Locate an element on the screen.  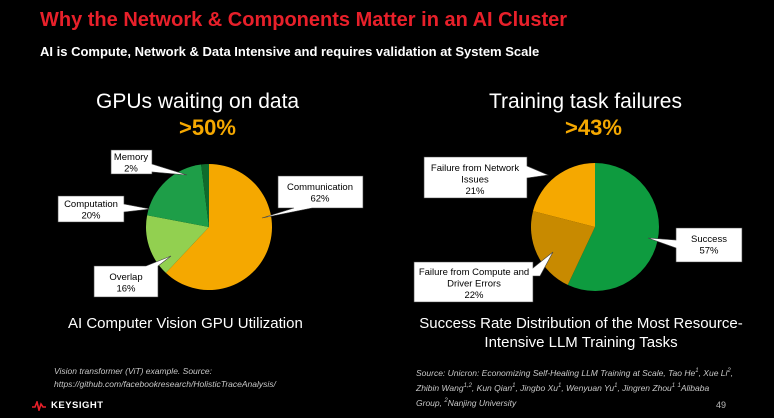
left-chart-caption: AI Computer Vision GPU Utilization is located at coordinates (185, 323).